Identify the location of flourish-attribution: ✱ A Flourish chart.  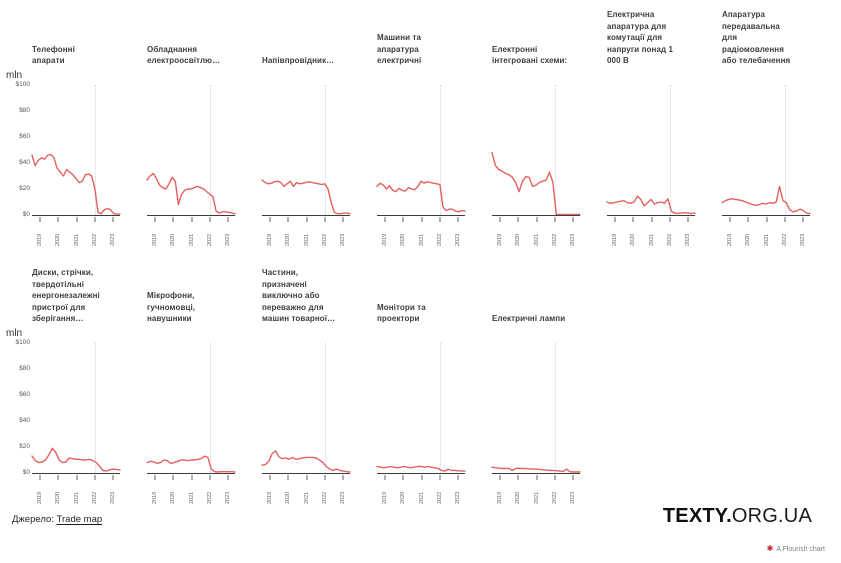
(796, 549).